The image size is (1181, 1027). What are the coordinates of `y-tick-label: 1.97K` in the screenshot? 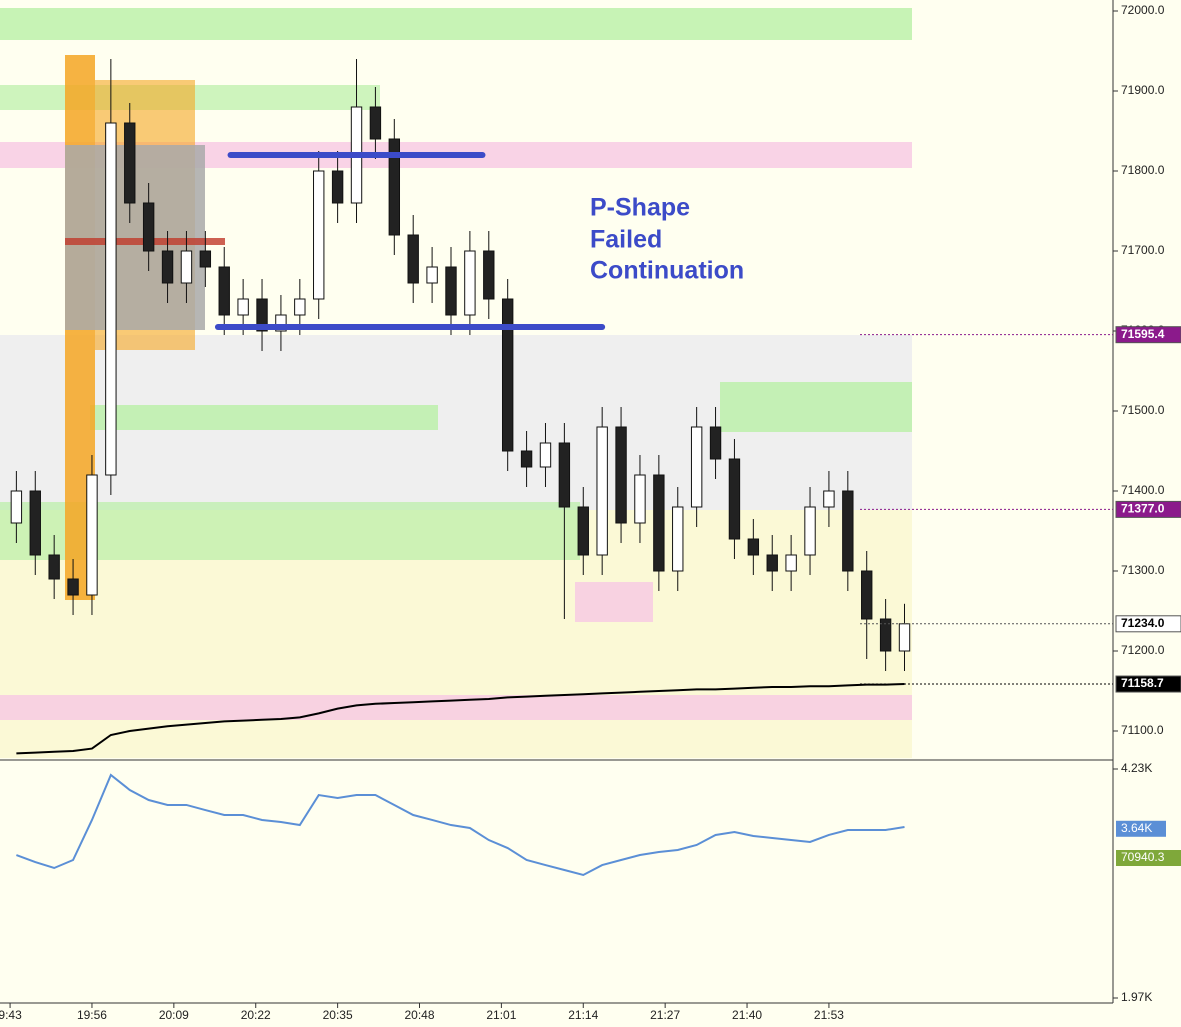 It's located at (1136, 997).